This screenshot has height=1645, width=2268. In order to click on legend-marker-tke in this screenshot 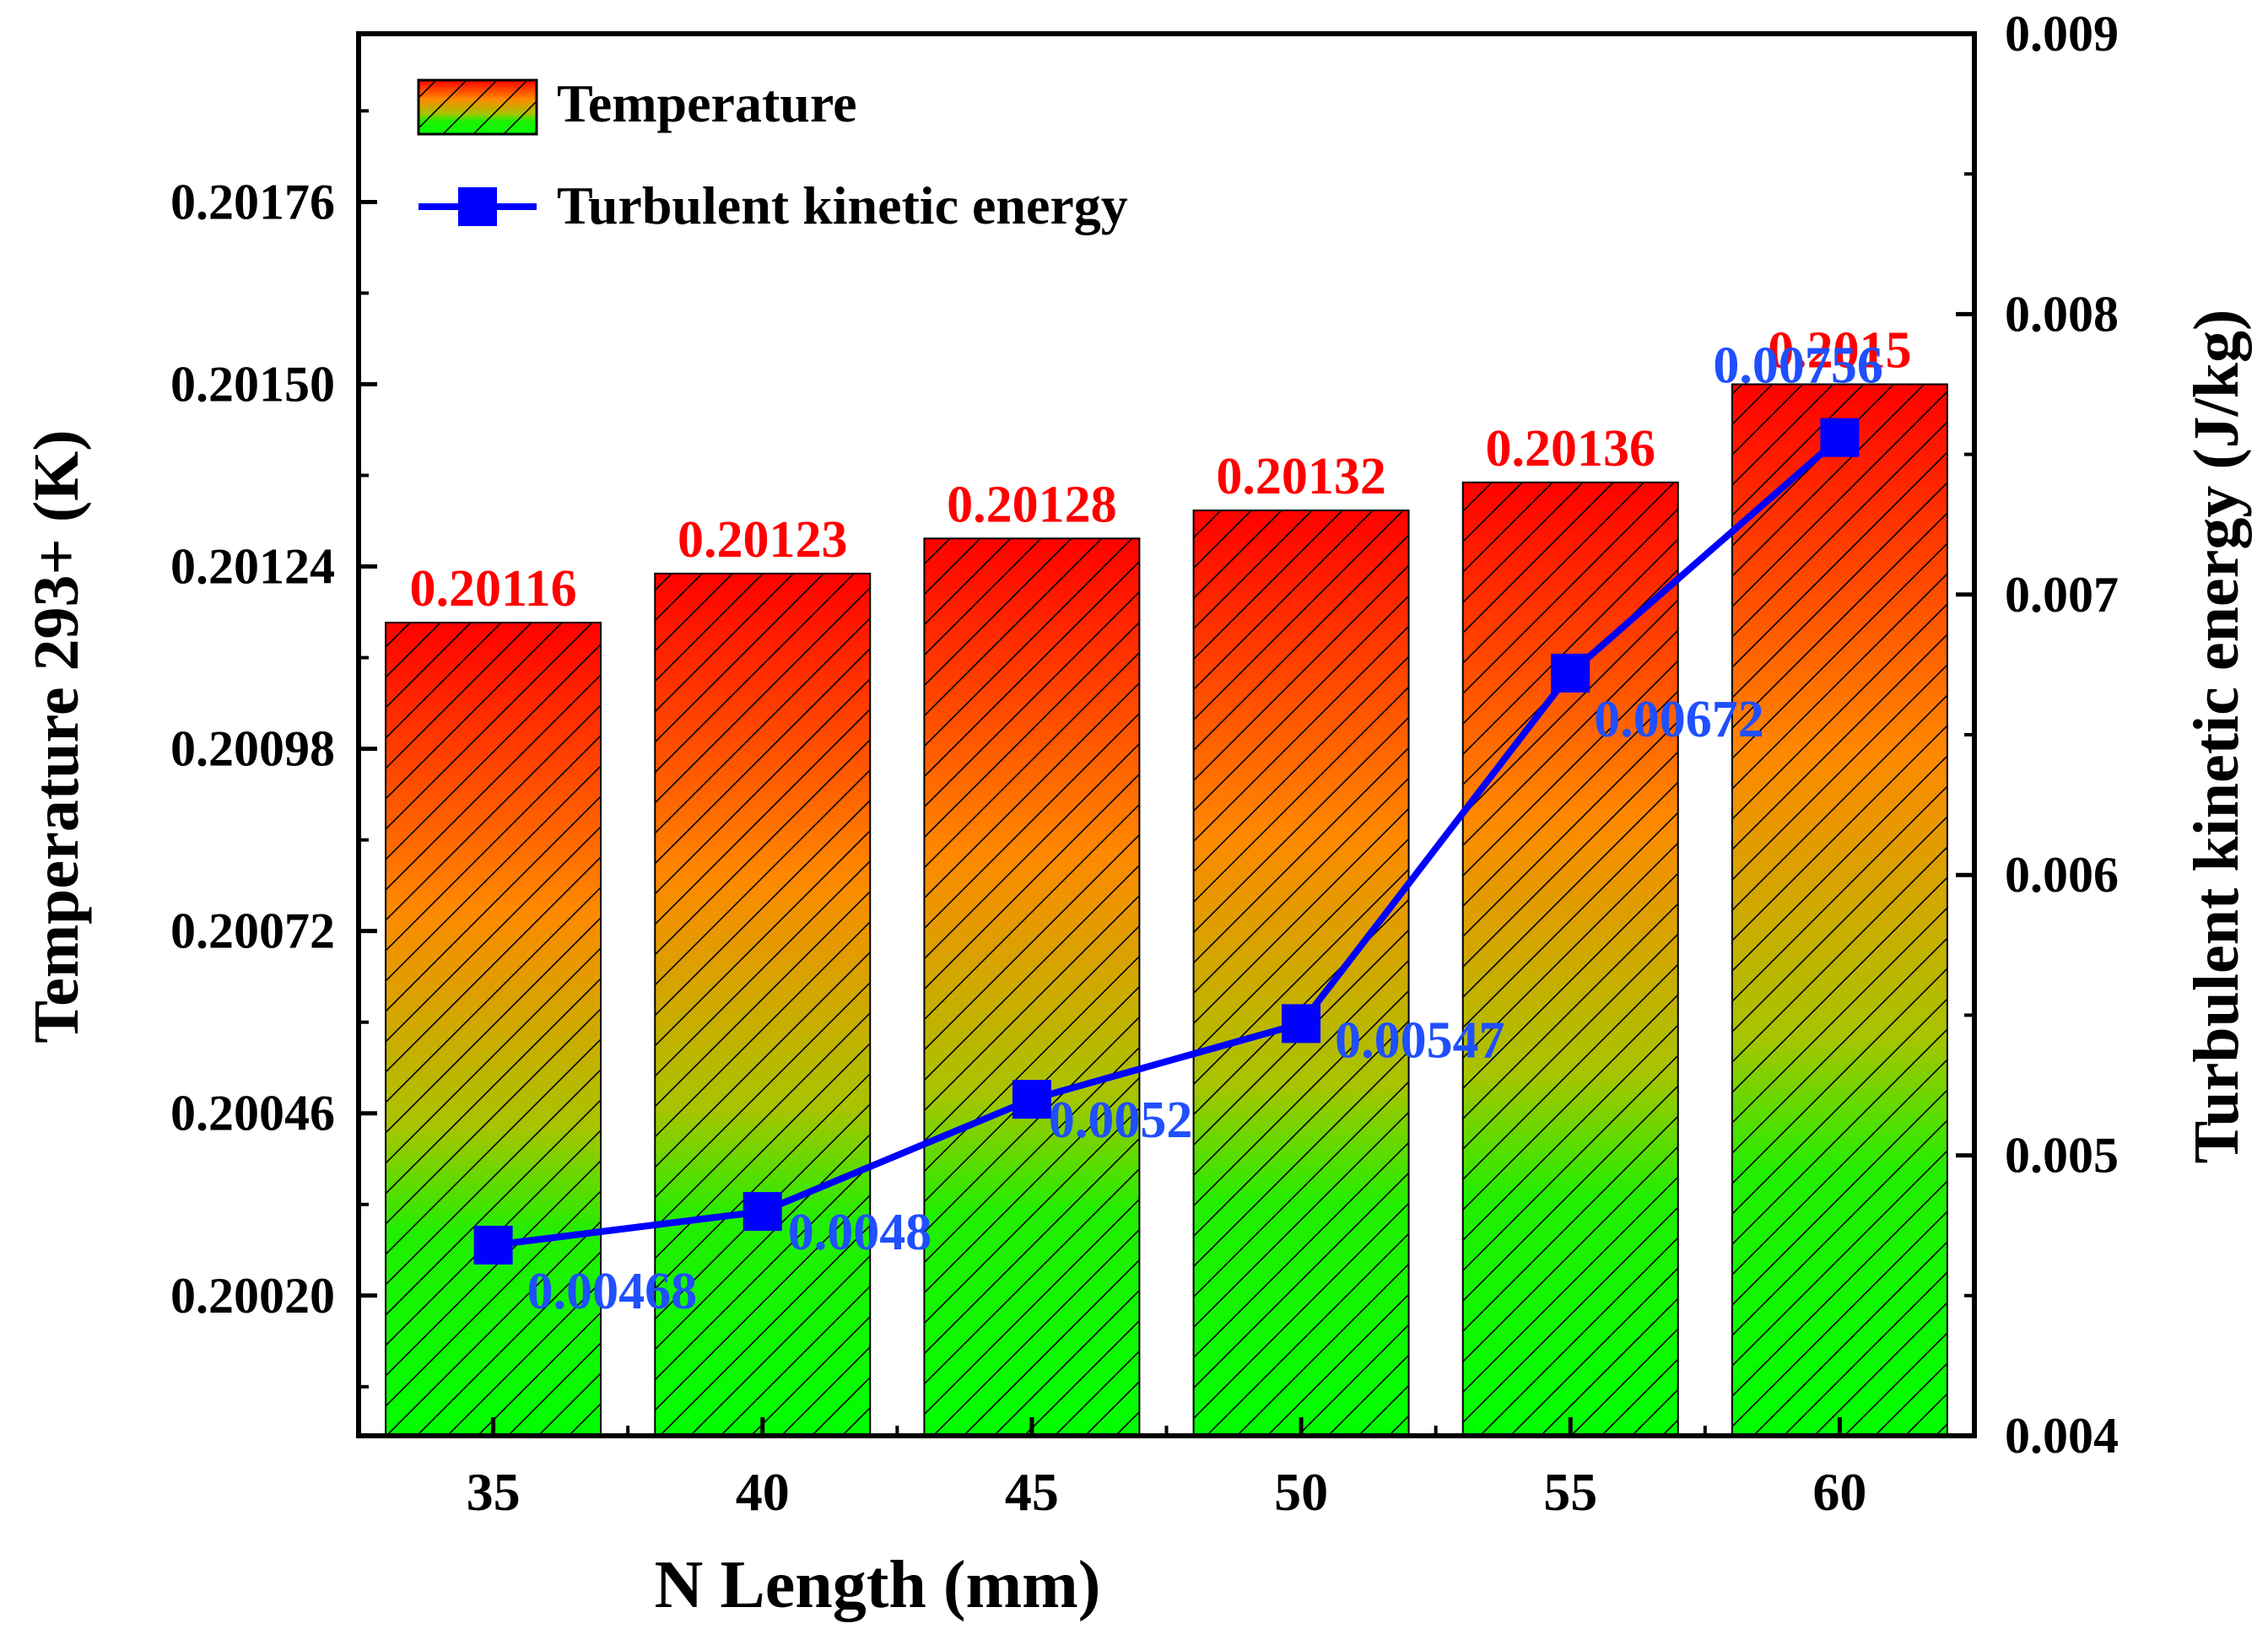, I will do `click(477, 206)`.